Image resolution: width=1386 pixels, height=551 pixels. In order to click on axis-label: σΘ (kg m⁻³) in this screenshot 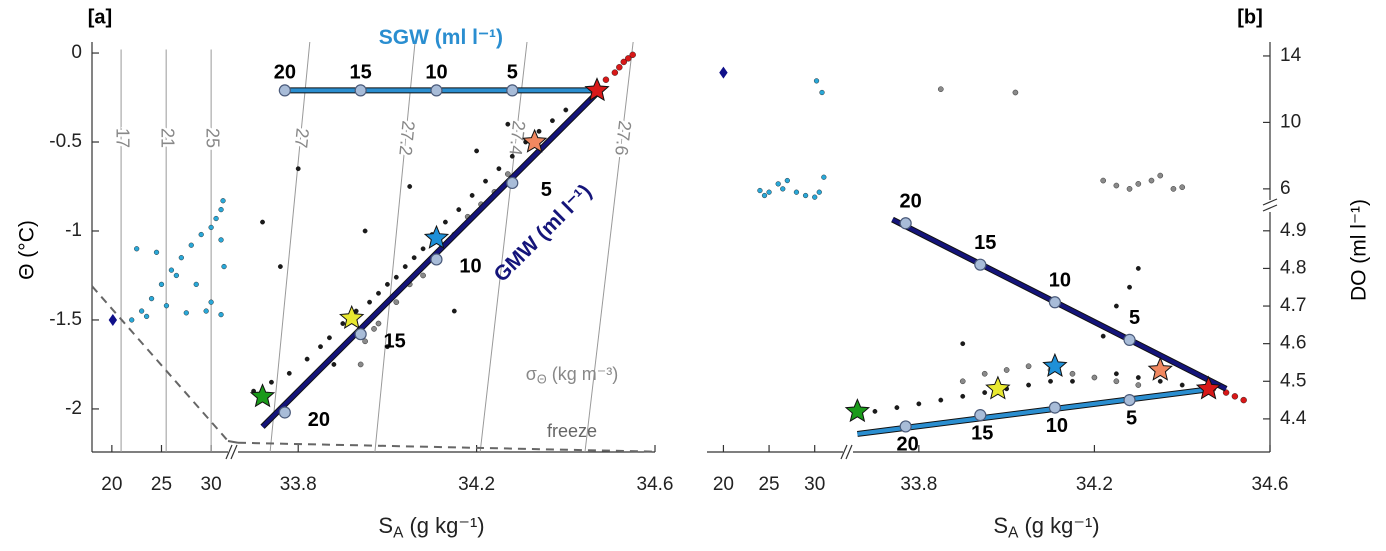, I will do `click(572, 375)`.